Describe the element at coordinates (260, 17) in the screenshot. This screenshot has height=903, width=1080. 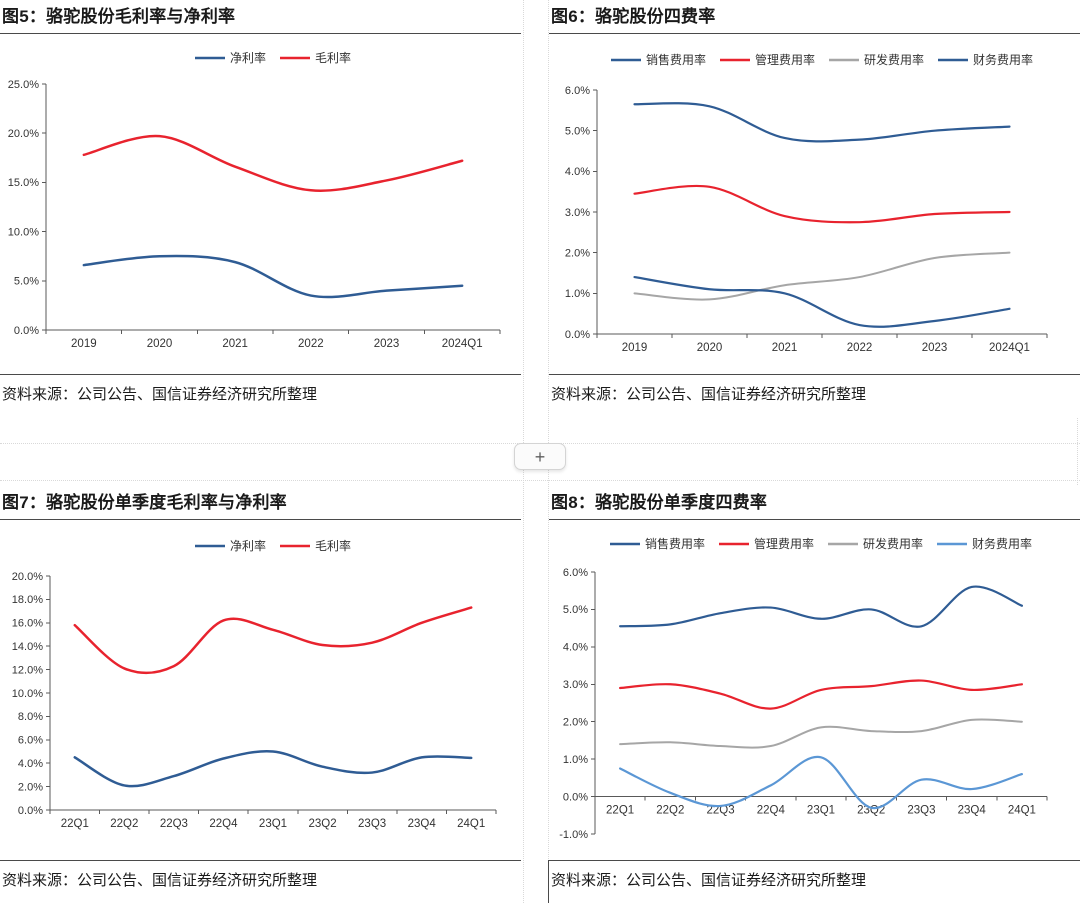
I see `figure-5-title: 图5：骆驼股份毛利率与净利率` at that location.